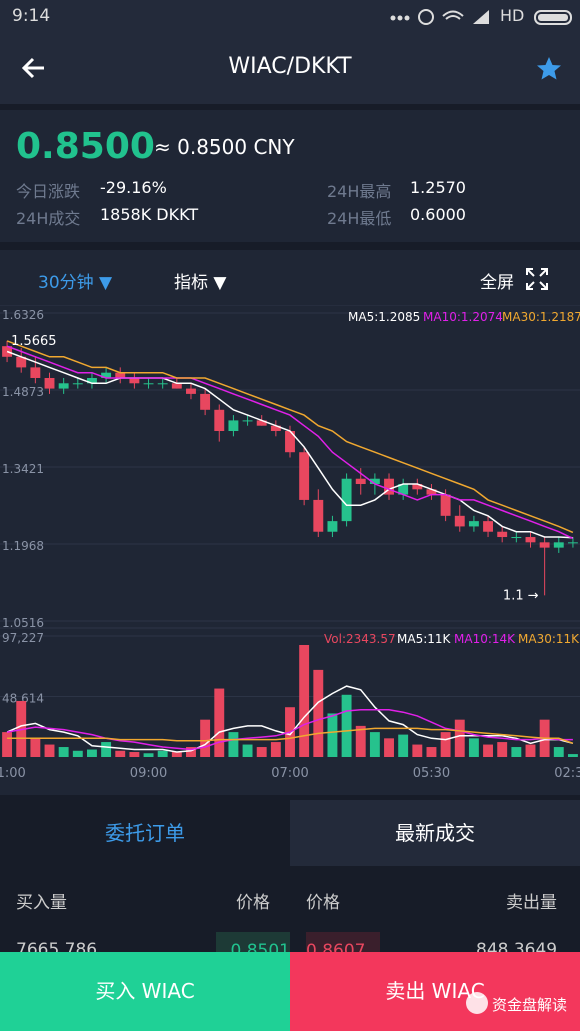 Image resolution: width=580 pixels, height=1031 pixels. I want to click on stat-label: 24H最低, so click(359, 218).